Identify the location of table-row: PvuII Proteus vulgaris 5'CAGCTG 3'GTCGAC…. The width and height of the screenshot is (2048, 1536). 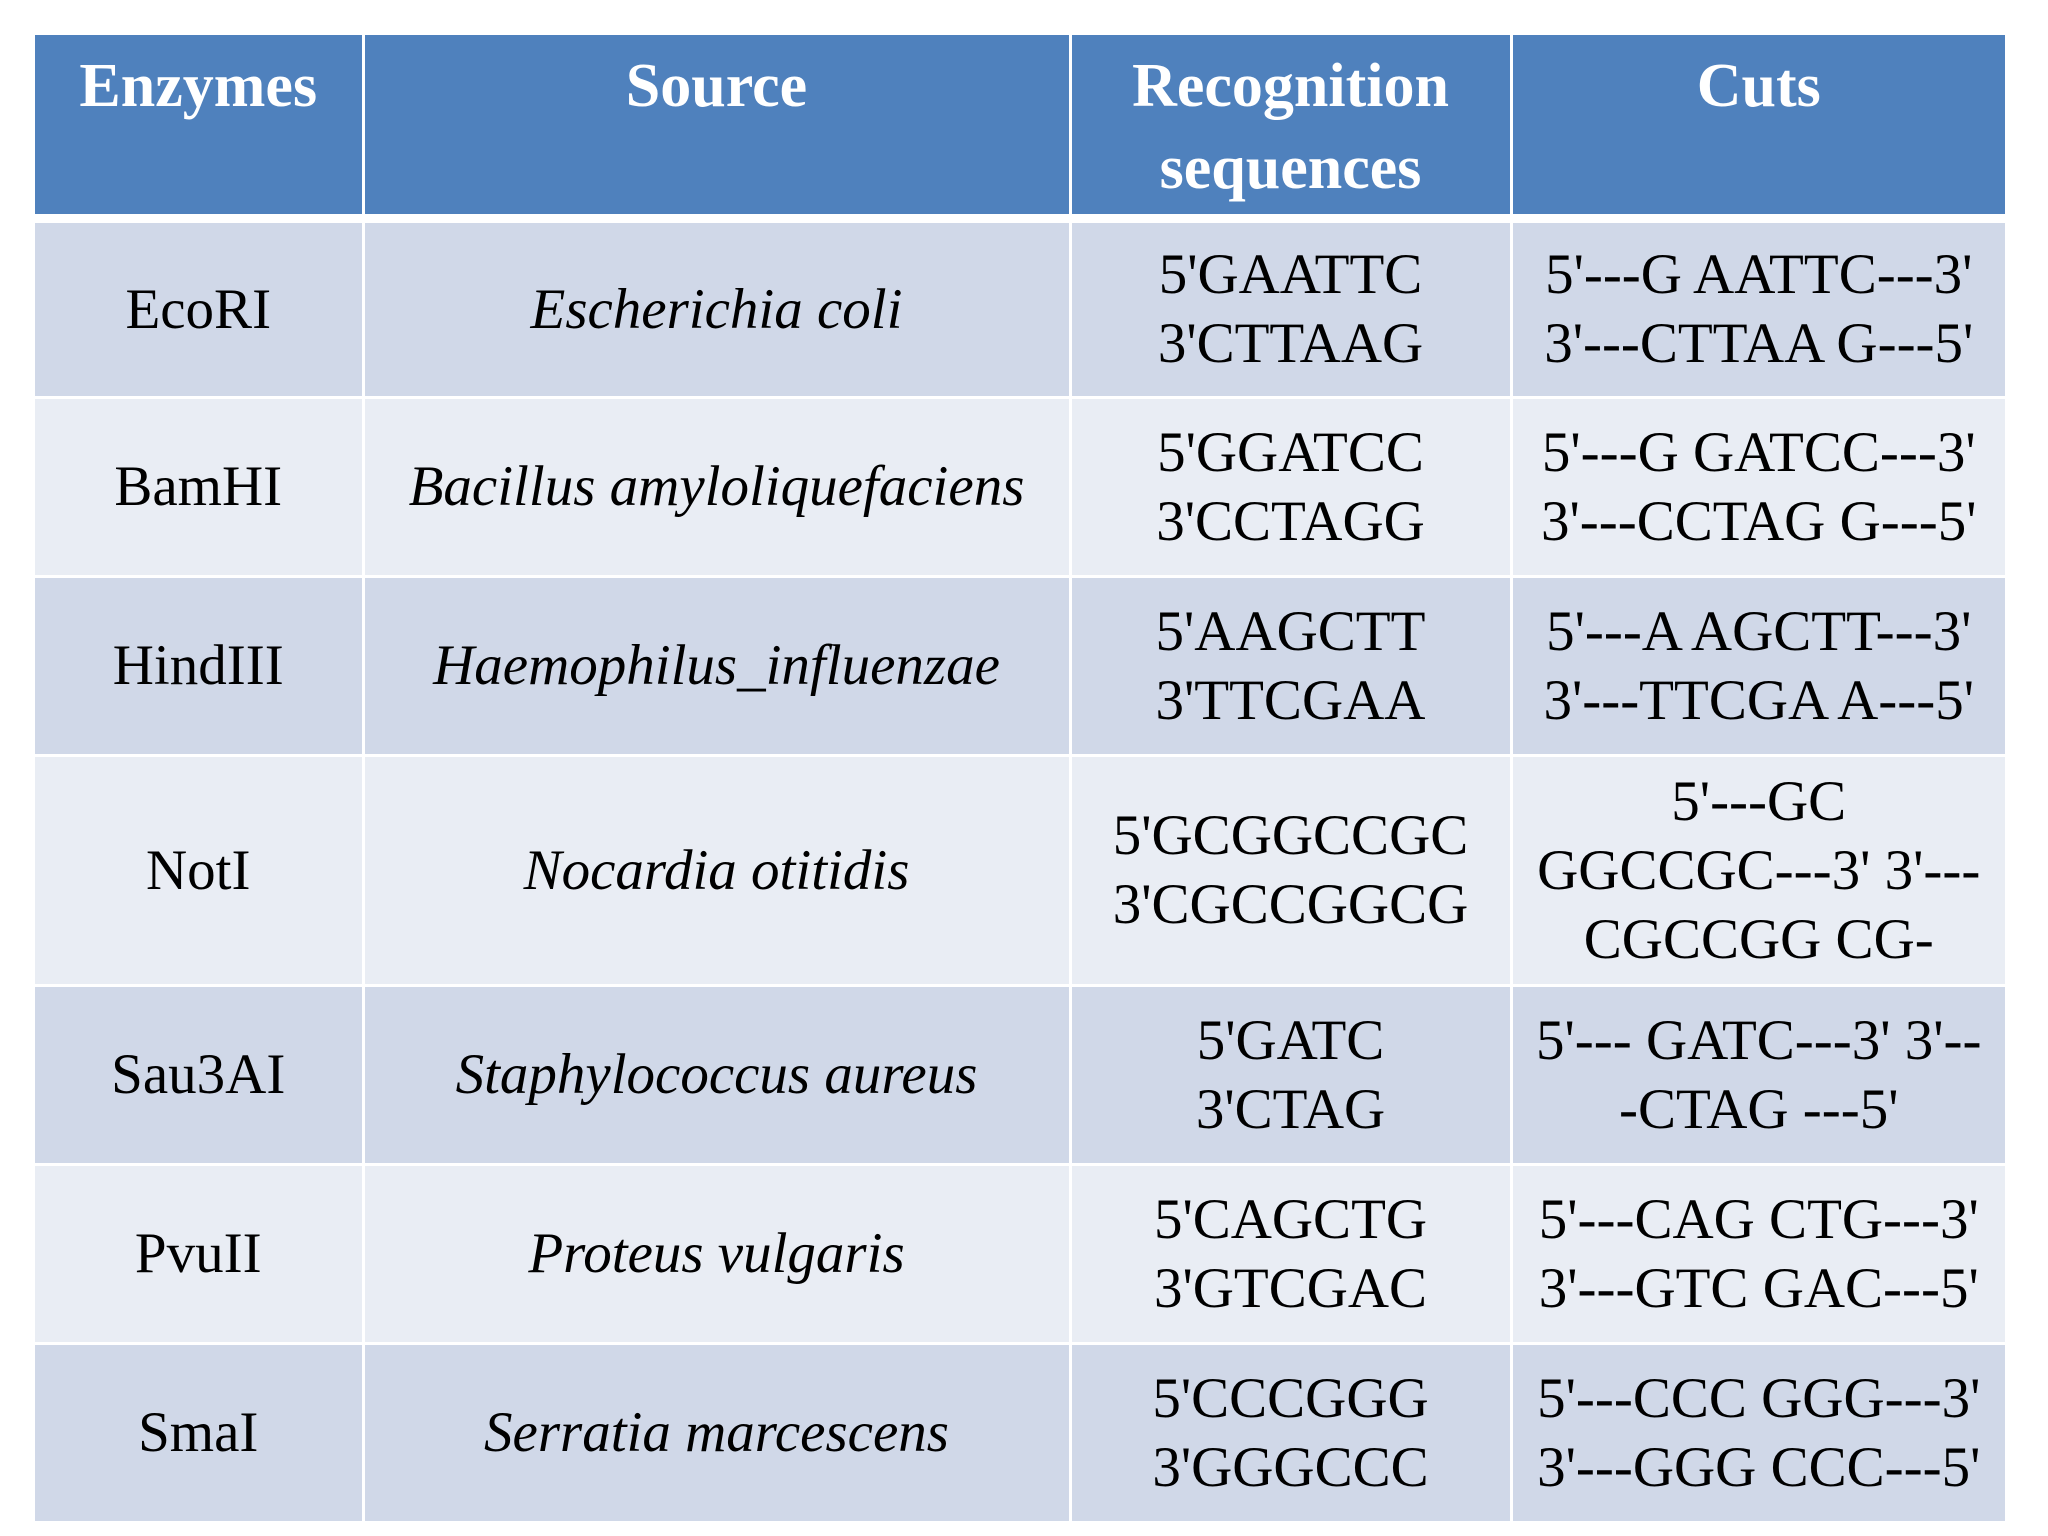
(1020, 1254).